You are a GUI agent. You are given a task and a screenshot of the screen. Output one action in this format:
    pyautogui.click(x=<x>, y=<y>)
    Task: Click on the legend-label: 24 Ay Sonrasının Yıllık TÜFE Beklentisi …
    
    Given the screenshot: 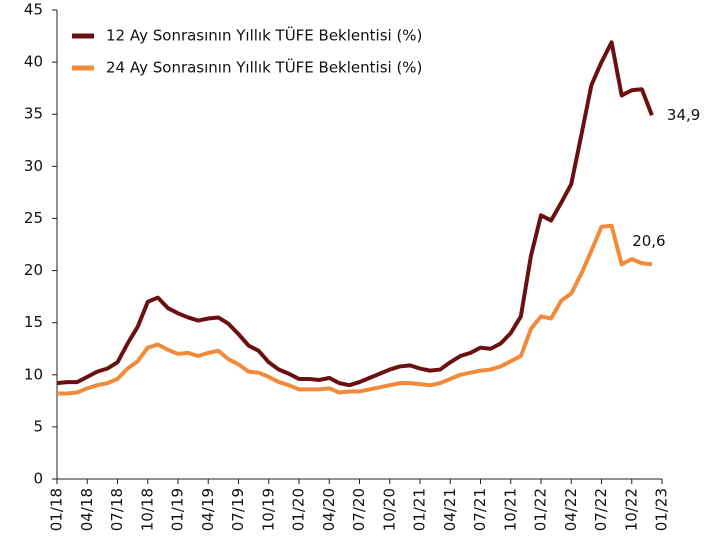 What is the action you would take?
    pyautogui.click(x=264, y=67)
    